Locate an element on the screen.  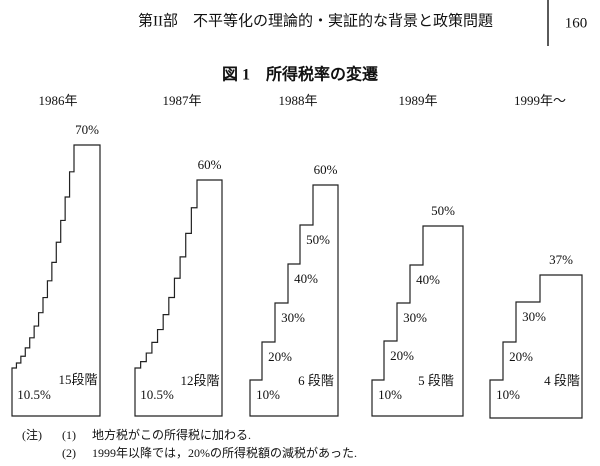
rate-label: 70% is located at coordinates (87, 129).